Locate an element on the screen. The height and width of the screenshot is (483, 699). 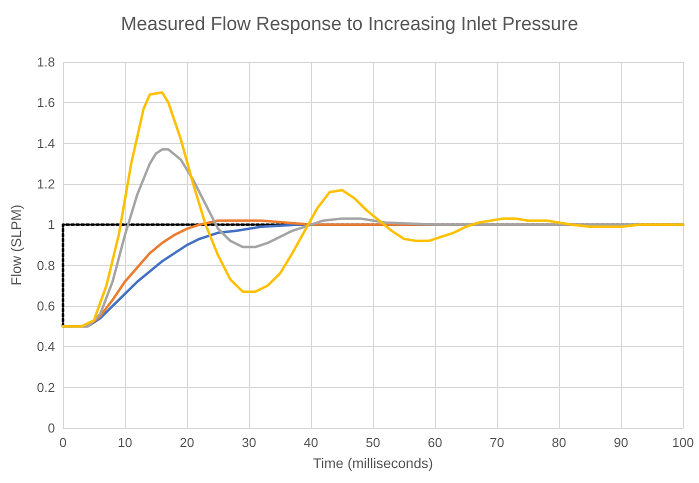
x-tick-label: 80 is located at coordinates (559, 442).